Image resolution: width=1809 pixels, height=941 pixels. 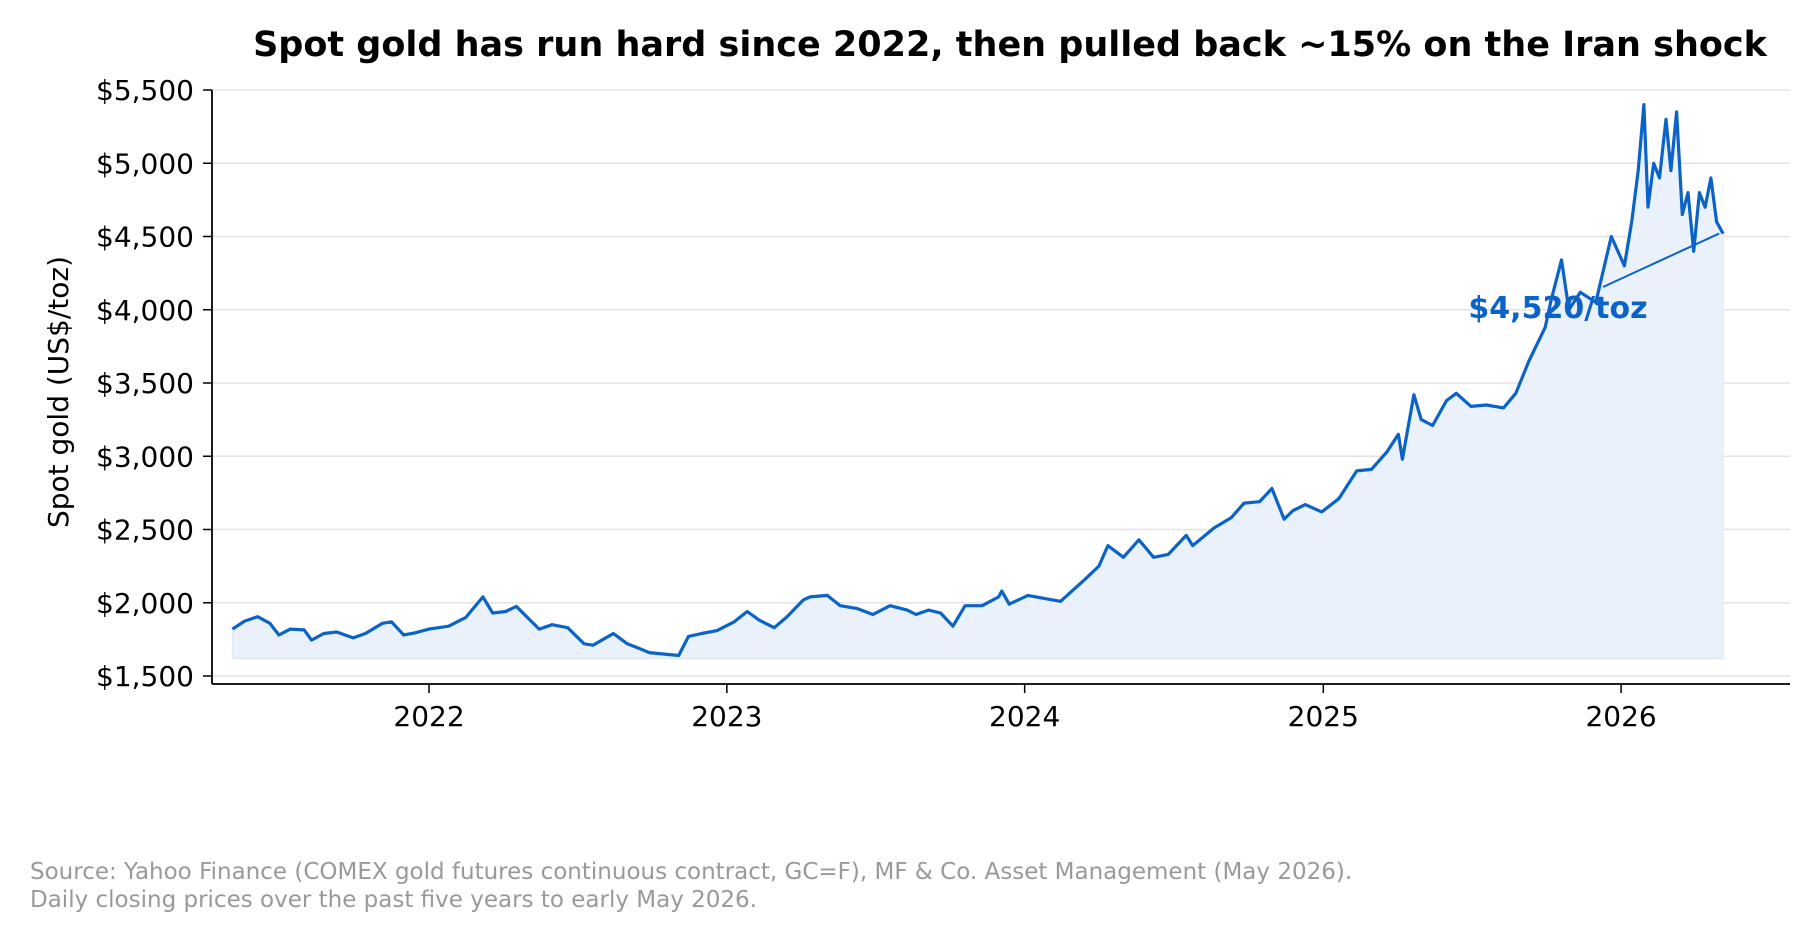 I want to click on x-tick-label: 2023, so click(x=726, y=716).